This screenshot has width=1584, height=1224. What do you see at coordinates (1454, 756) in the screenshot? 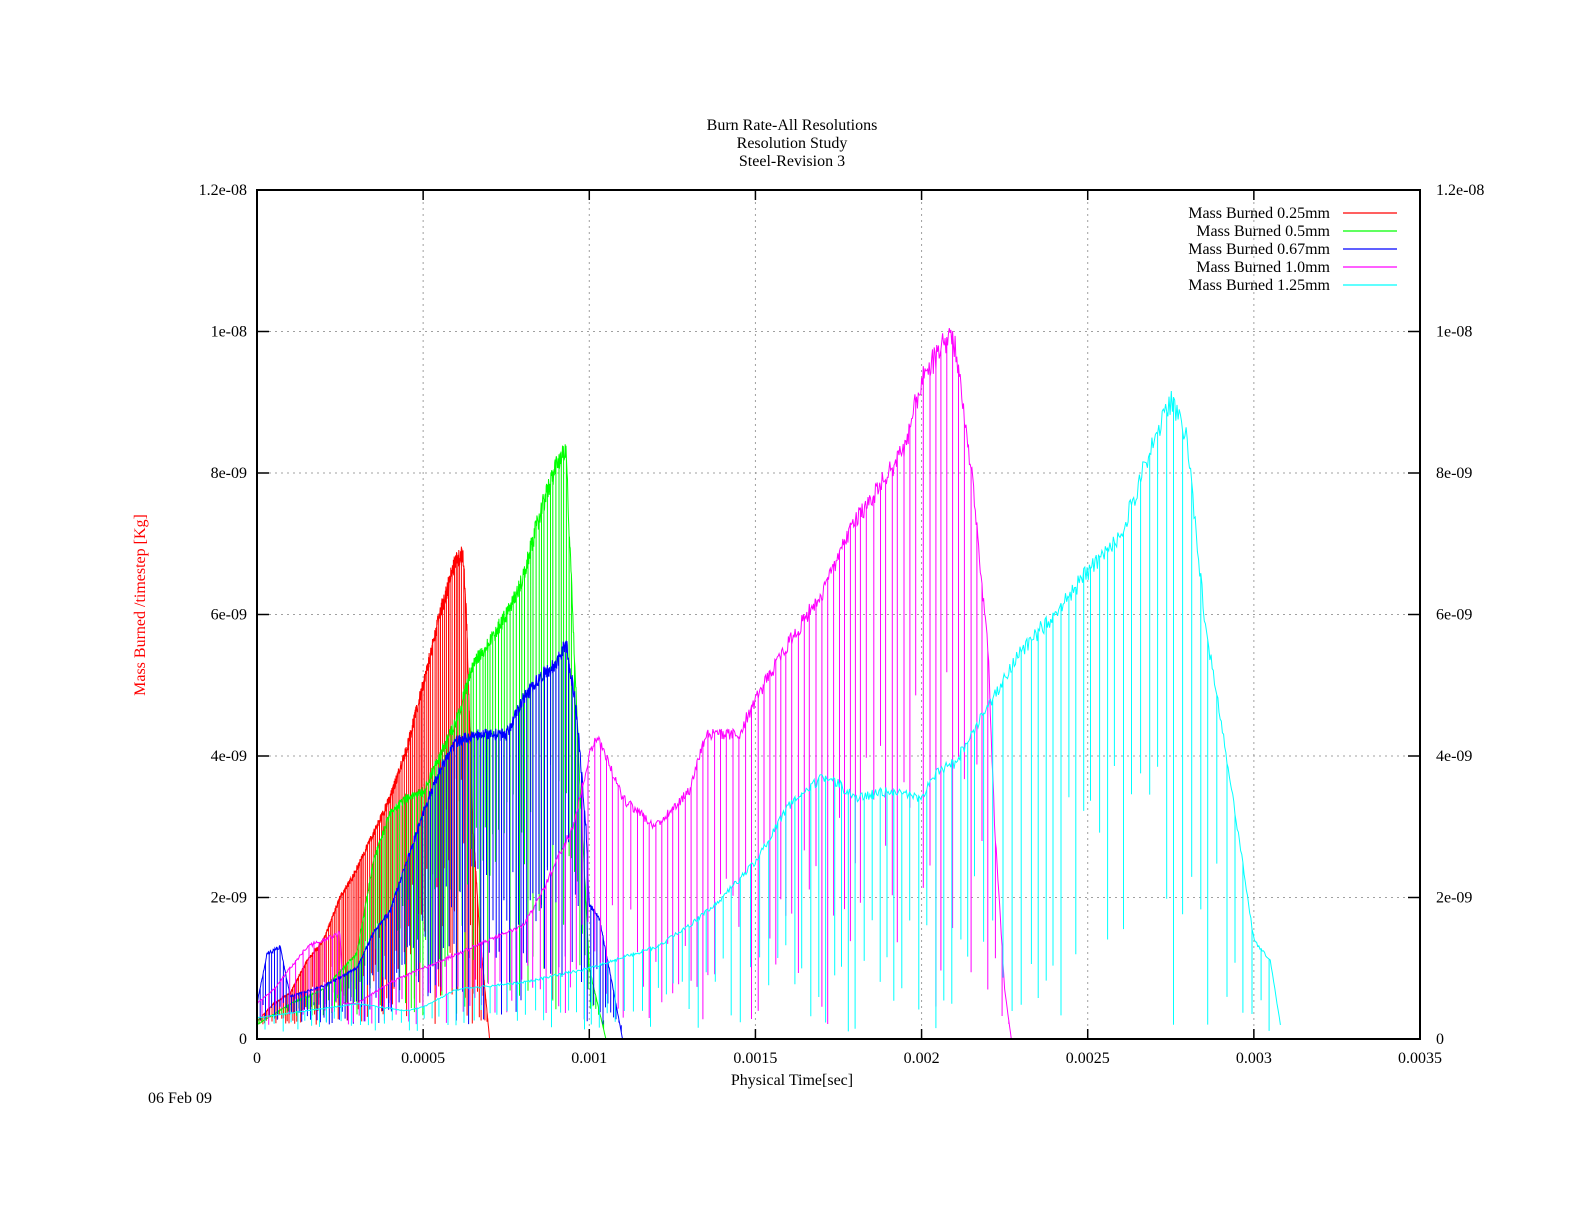
I see `y-tick-label-right: 4e-09` at bounding box center [1454, 756].